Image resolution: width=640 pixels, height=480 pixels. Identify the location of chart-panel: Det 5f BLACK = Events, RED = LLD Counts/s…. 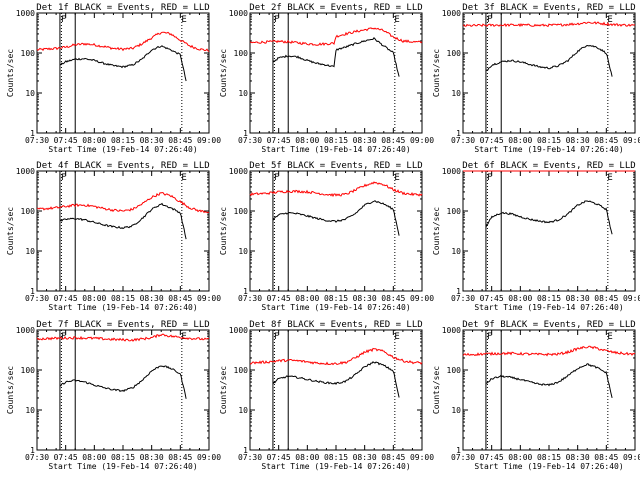
(326, 236).